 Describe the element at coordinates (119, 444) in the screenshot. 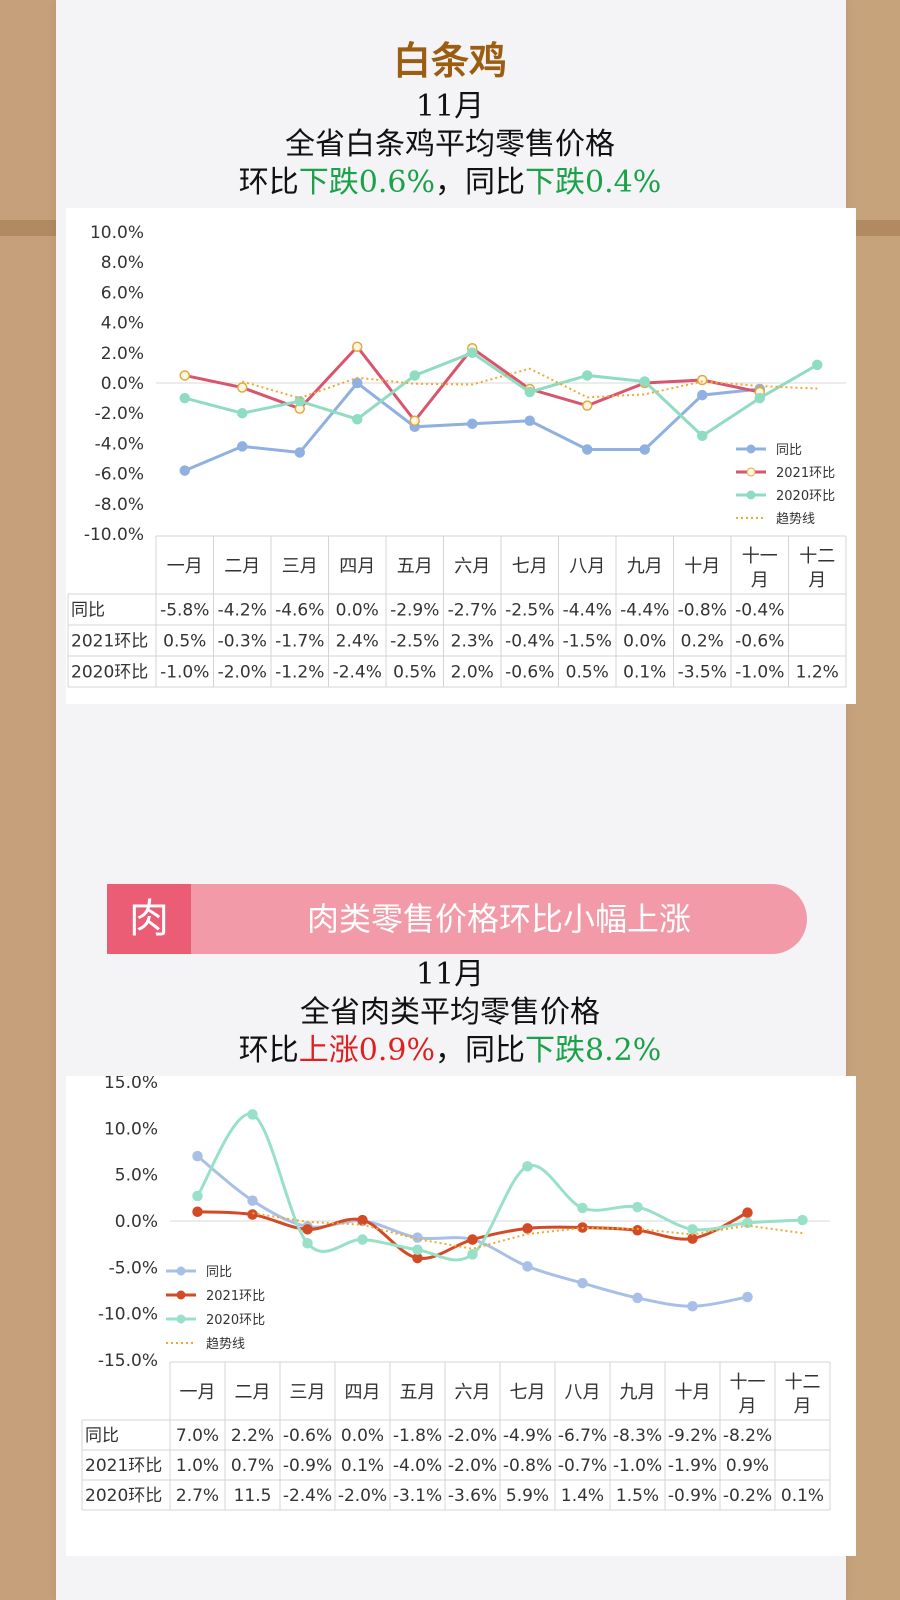

I see `y-tick-label: -4.0%` at that location.